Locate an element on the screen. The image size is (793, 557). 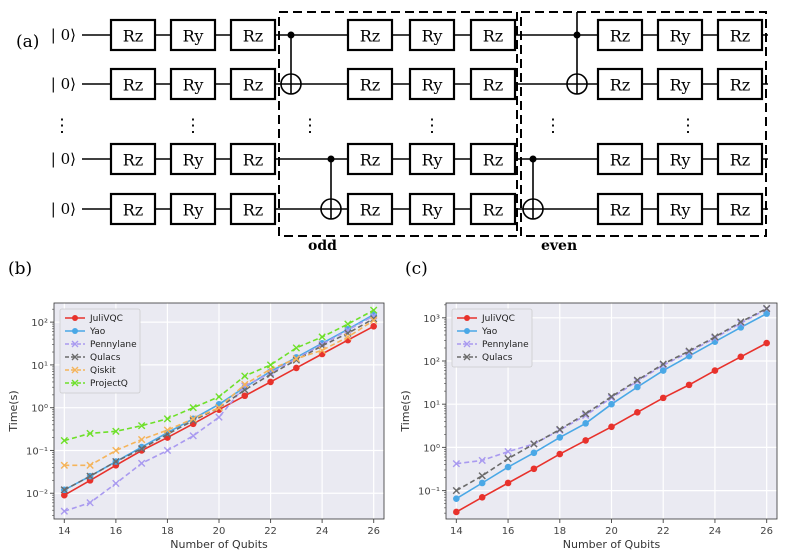
panel-label-a: (a) is located at coordinates (27, 42).